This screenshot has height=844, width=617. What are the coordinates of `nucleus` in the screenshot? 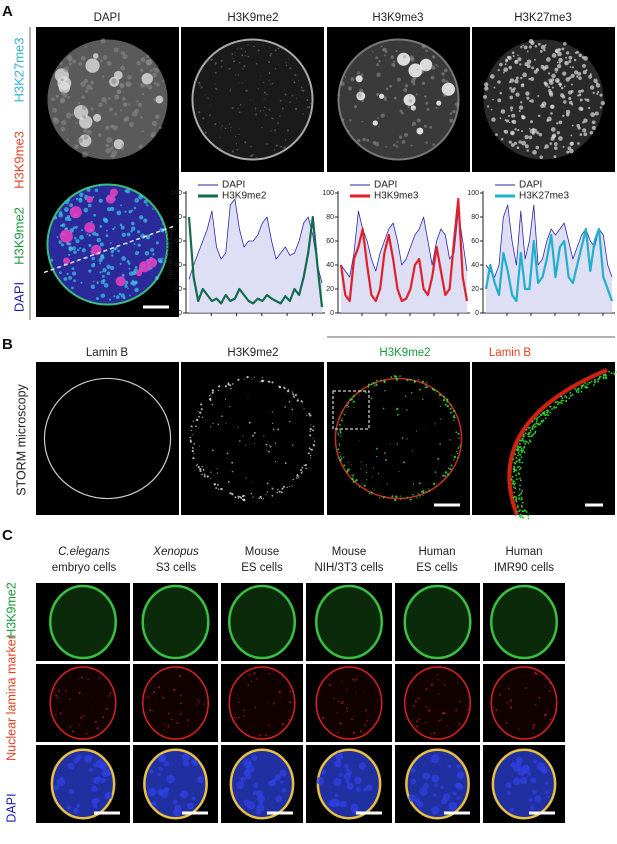 It's located at (83, 622).